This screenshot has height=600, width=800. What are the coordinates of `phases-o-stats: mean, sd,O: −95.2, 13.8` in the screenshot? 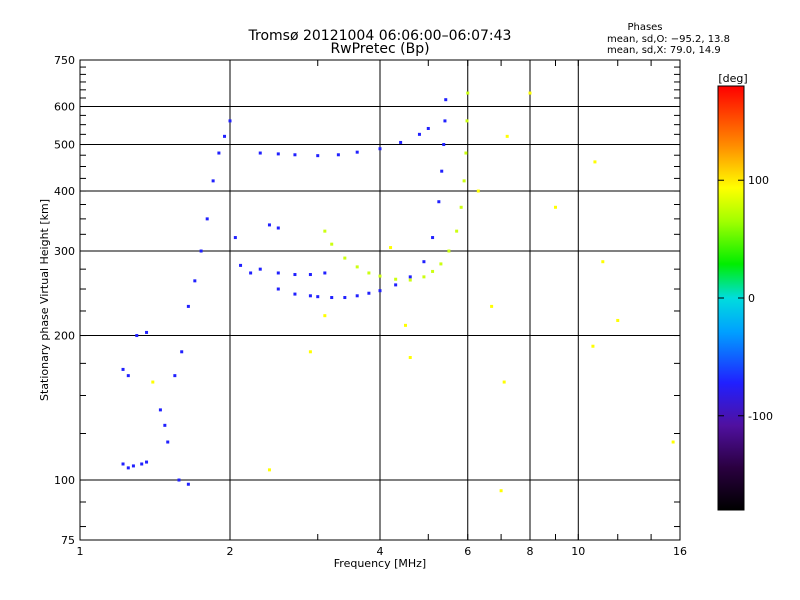 It's located at (668, 39).